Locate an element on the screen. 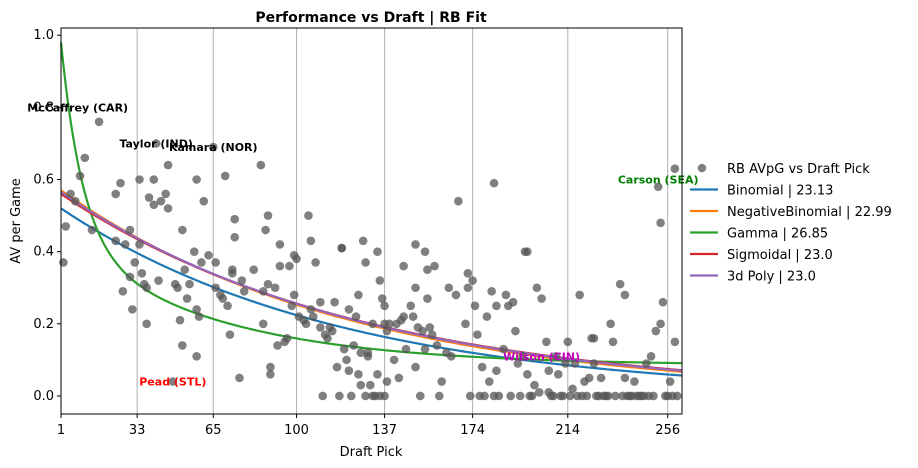 The image size is (918, 468). x-axis-ticks: 1 33 65 100 137 174 214 256 is located at coordinates (368, 426).